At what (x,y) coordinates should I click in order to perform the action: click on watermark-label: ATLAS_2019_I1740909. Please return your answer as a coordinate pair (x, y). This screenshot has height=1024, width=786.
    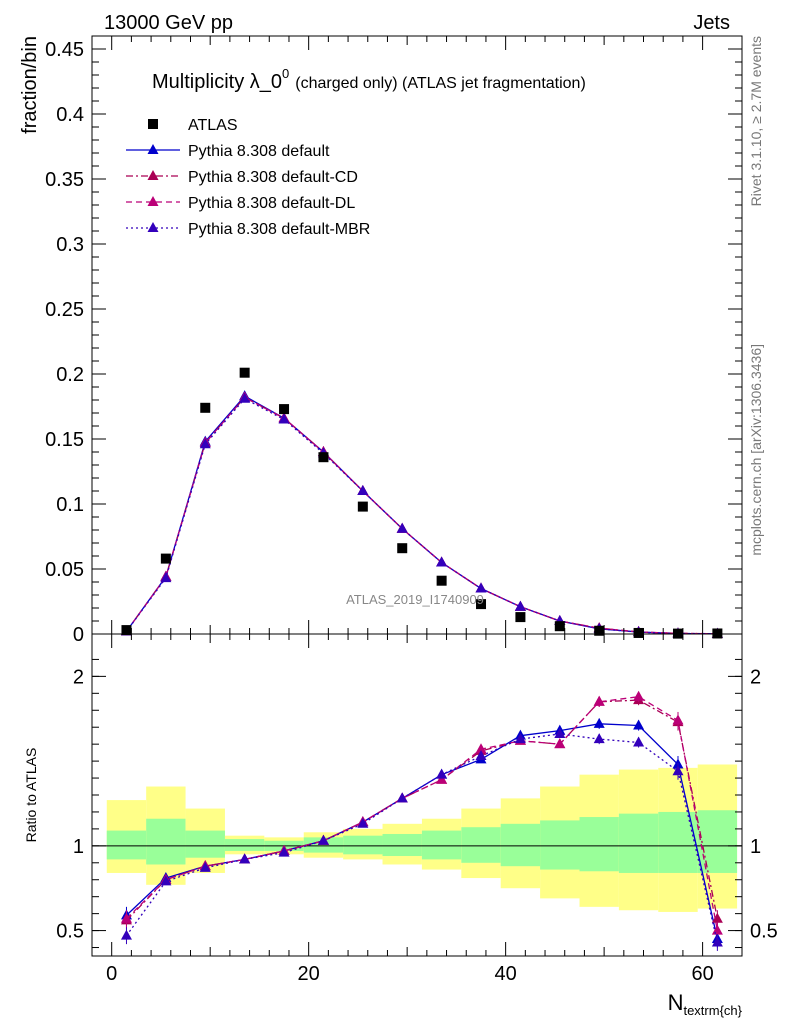
    Looking at the image, I should click on (415, 599).